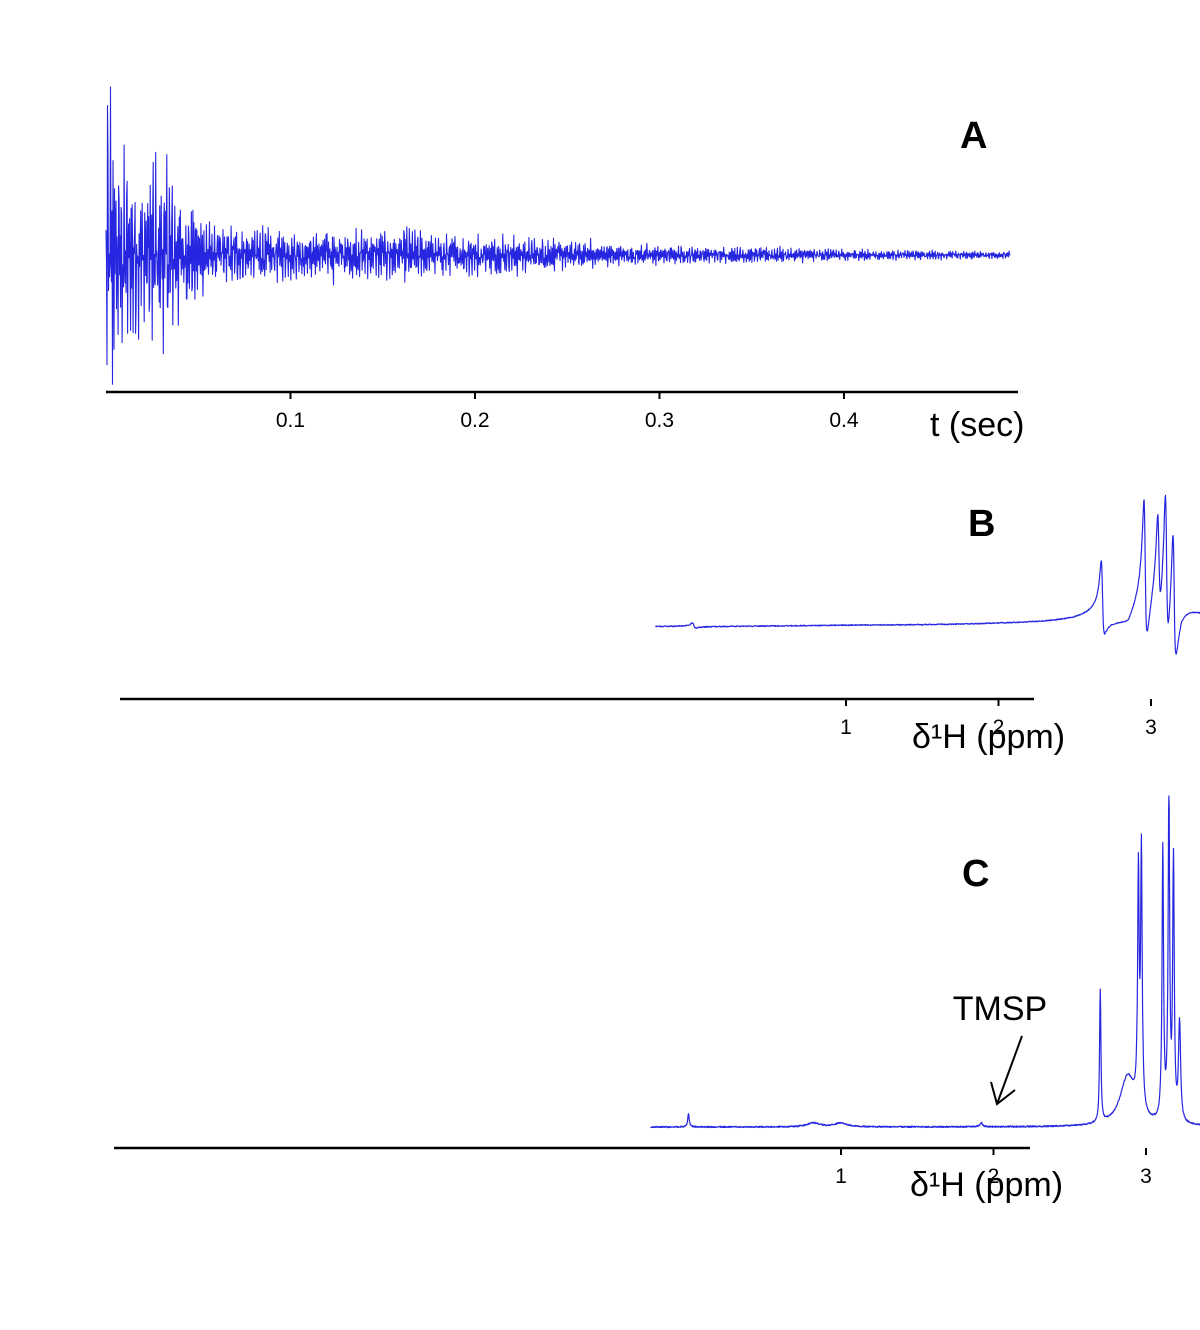  I want to click on panel-c-spectrum-trace, so click(925, 962).